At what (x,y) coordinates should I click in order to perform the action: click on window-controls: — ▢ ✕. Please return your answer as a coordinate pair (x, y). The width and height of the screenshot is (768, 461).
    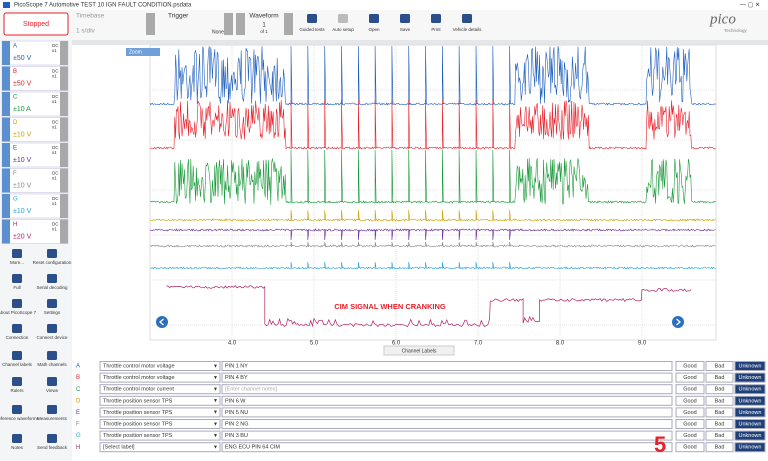
    Looking at the image, I should click on (750, 6).